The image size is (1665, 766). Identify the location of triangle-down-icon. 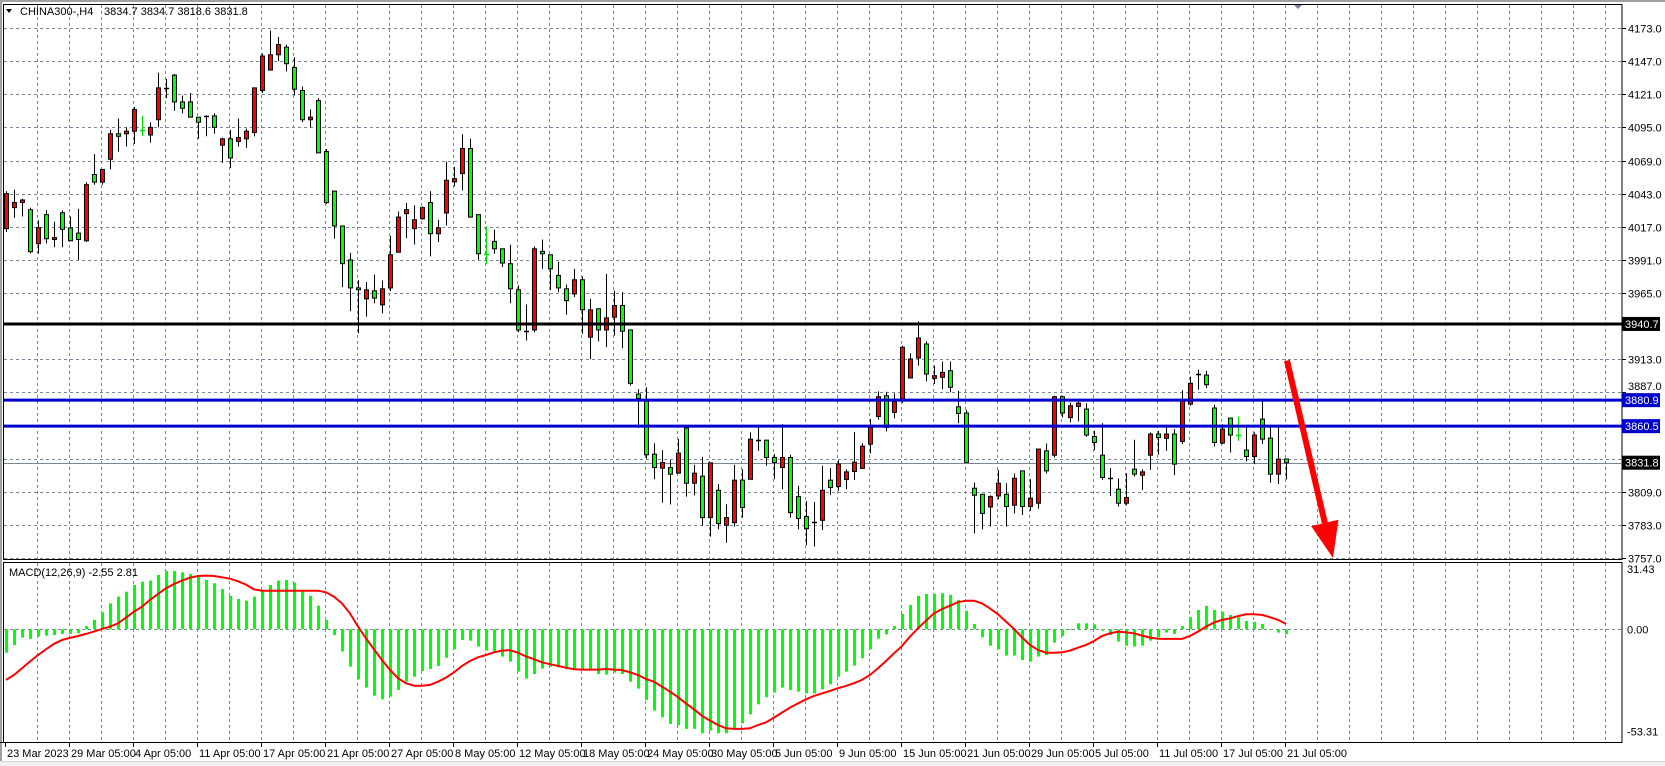
(9, 11).